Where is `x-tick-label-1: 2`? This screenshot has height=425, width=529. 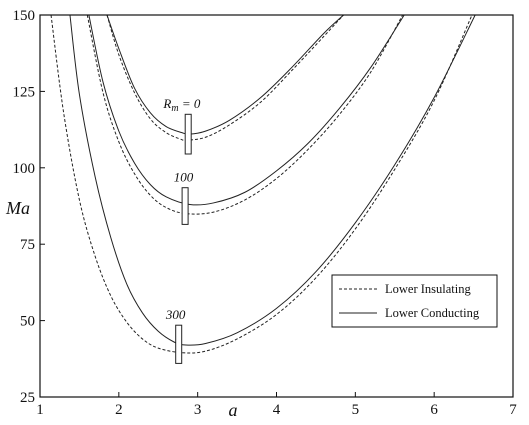
x-tick-label-1: 2 is located at coordinates (119, 410).